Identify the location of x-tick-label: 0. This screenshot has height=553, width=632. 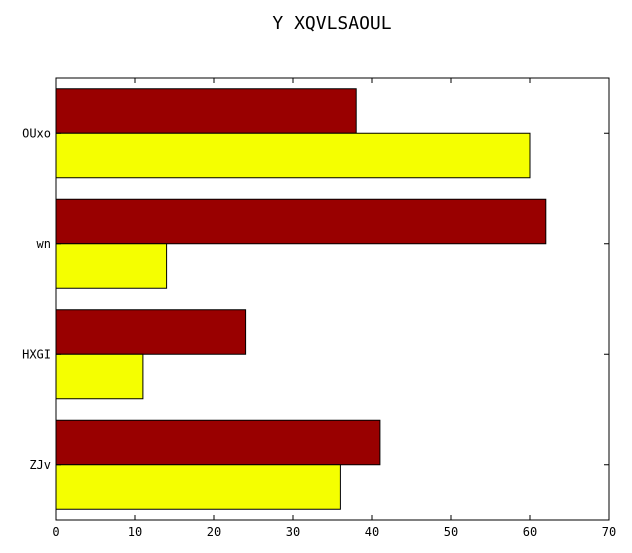
(55, 532).